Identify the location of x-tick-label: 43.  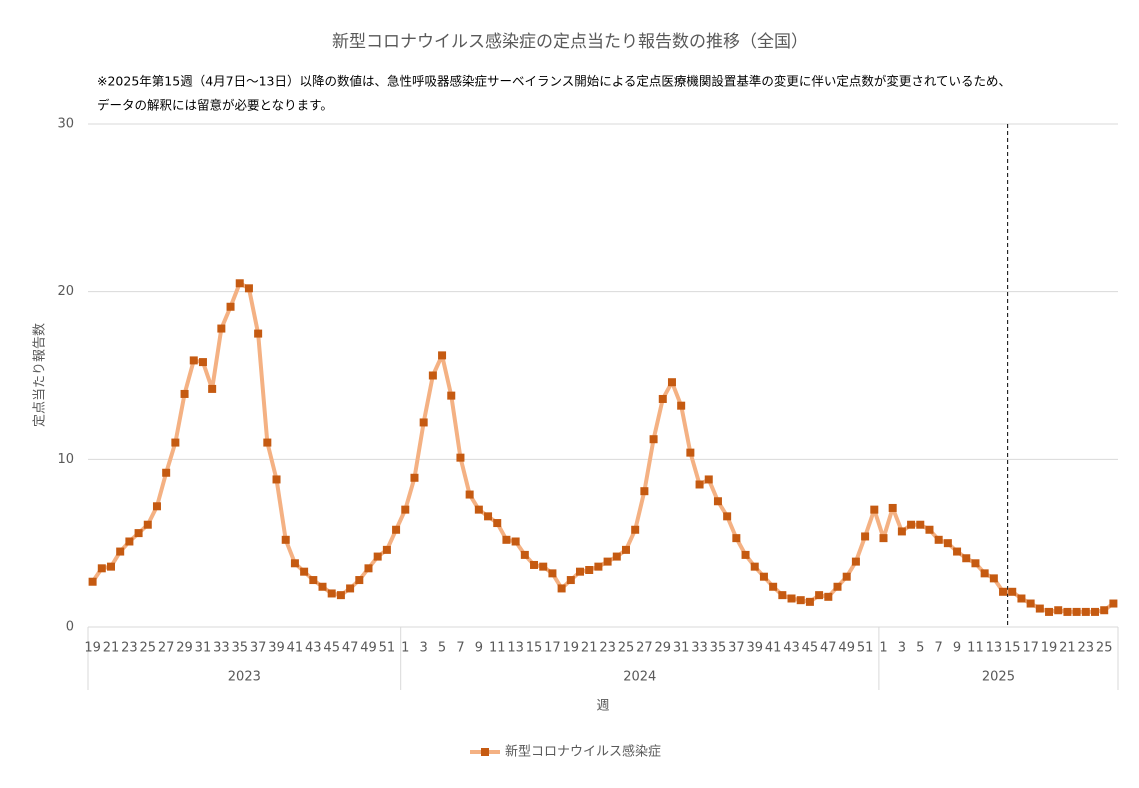
(791, 648).